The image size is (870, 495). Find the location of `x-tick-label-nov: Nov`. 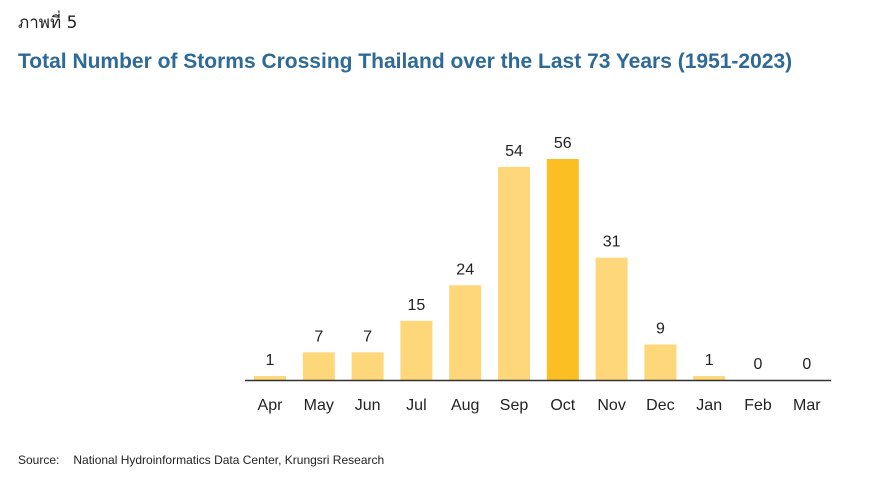

x-tick-label-nov: Nov is located at coordinates (611, 405).